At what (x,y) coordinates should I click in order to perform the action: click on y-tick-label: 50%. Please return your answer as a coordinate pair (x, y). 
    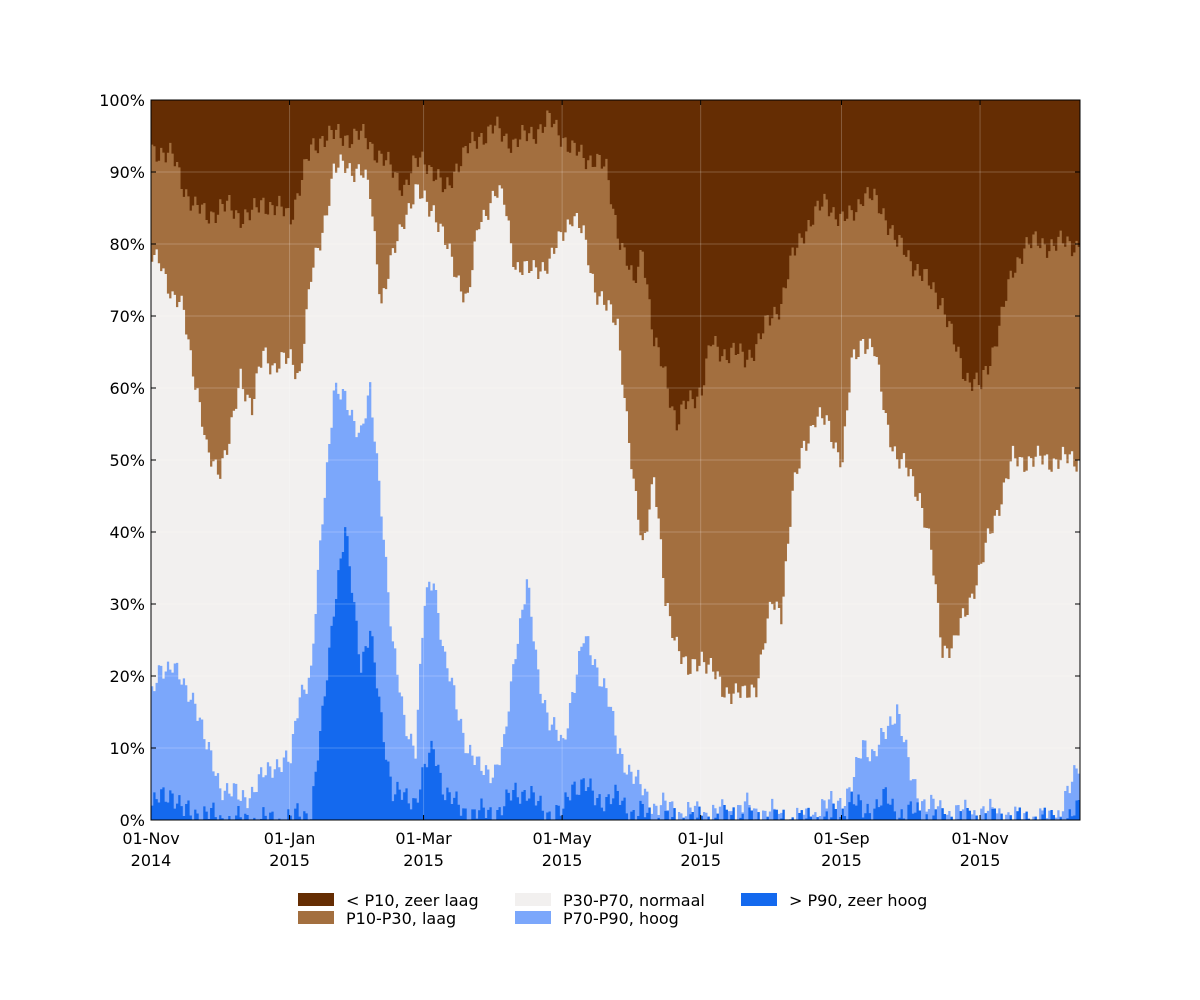
    Looking at the image, I should click on (127, 460).